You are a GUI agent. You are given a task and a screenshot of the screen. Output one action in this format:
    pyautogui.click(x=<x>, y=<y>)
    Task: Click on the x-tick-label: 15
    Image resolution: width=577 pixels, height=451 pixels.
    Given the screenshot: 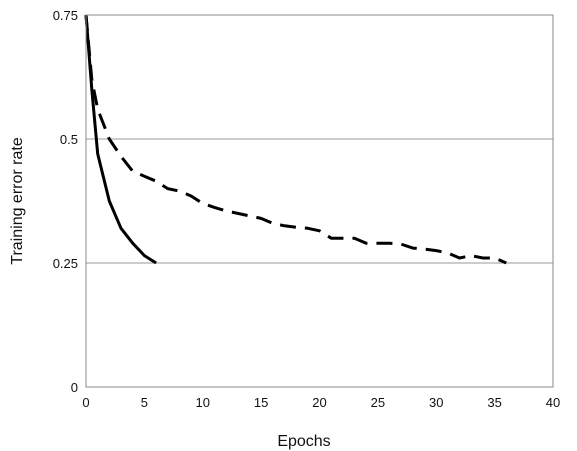 What is the action you would take?
    pyautogui.click(x=261, y=402)
    